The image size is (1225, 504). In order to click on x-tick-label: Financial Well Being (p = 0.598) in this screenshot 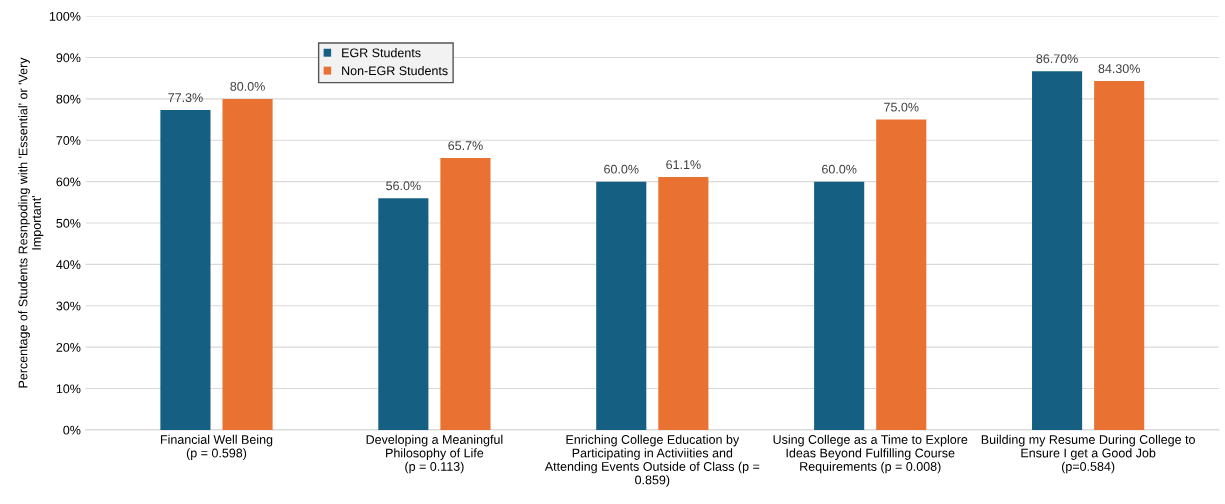, I will do `click(217, 447)`.